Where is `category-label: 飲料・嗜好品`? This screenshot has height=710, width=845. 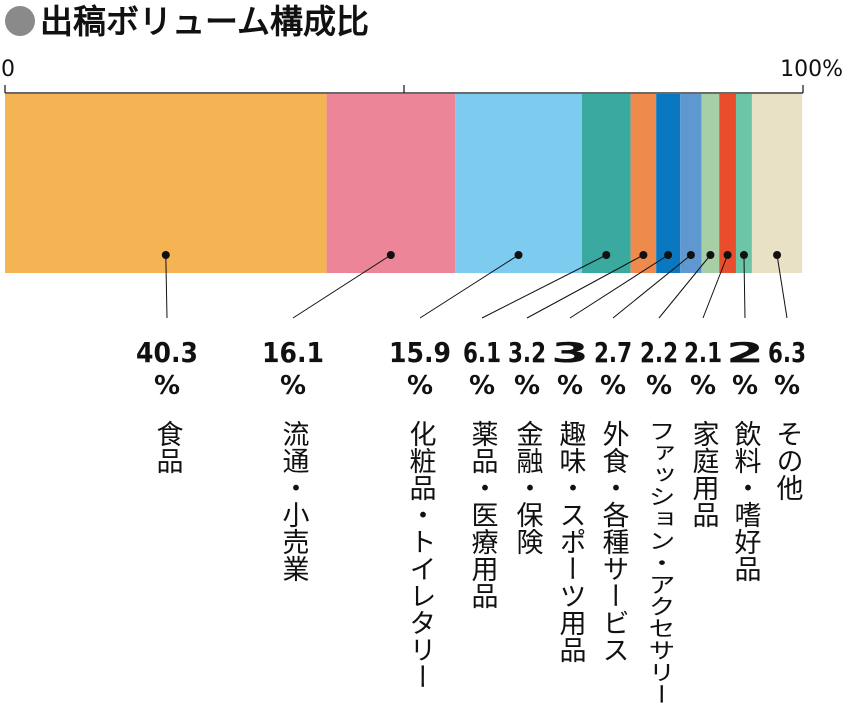 category-label: 飲料・嗜好品 is located at coordinates (746, 501).